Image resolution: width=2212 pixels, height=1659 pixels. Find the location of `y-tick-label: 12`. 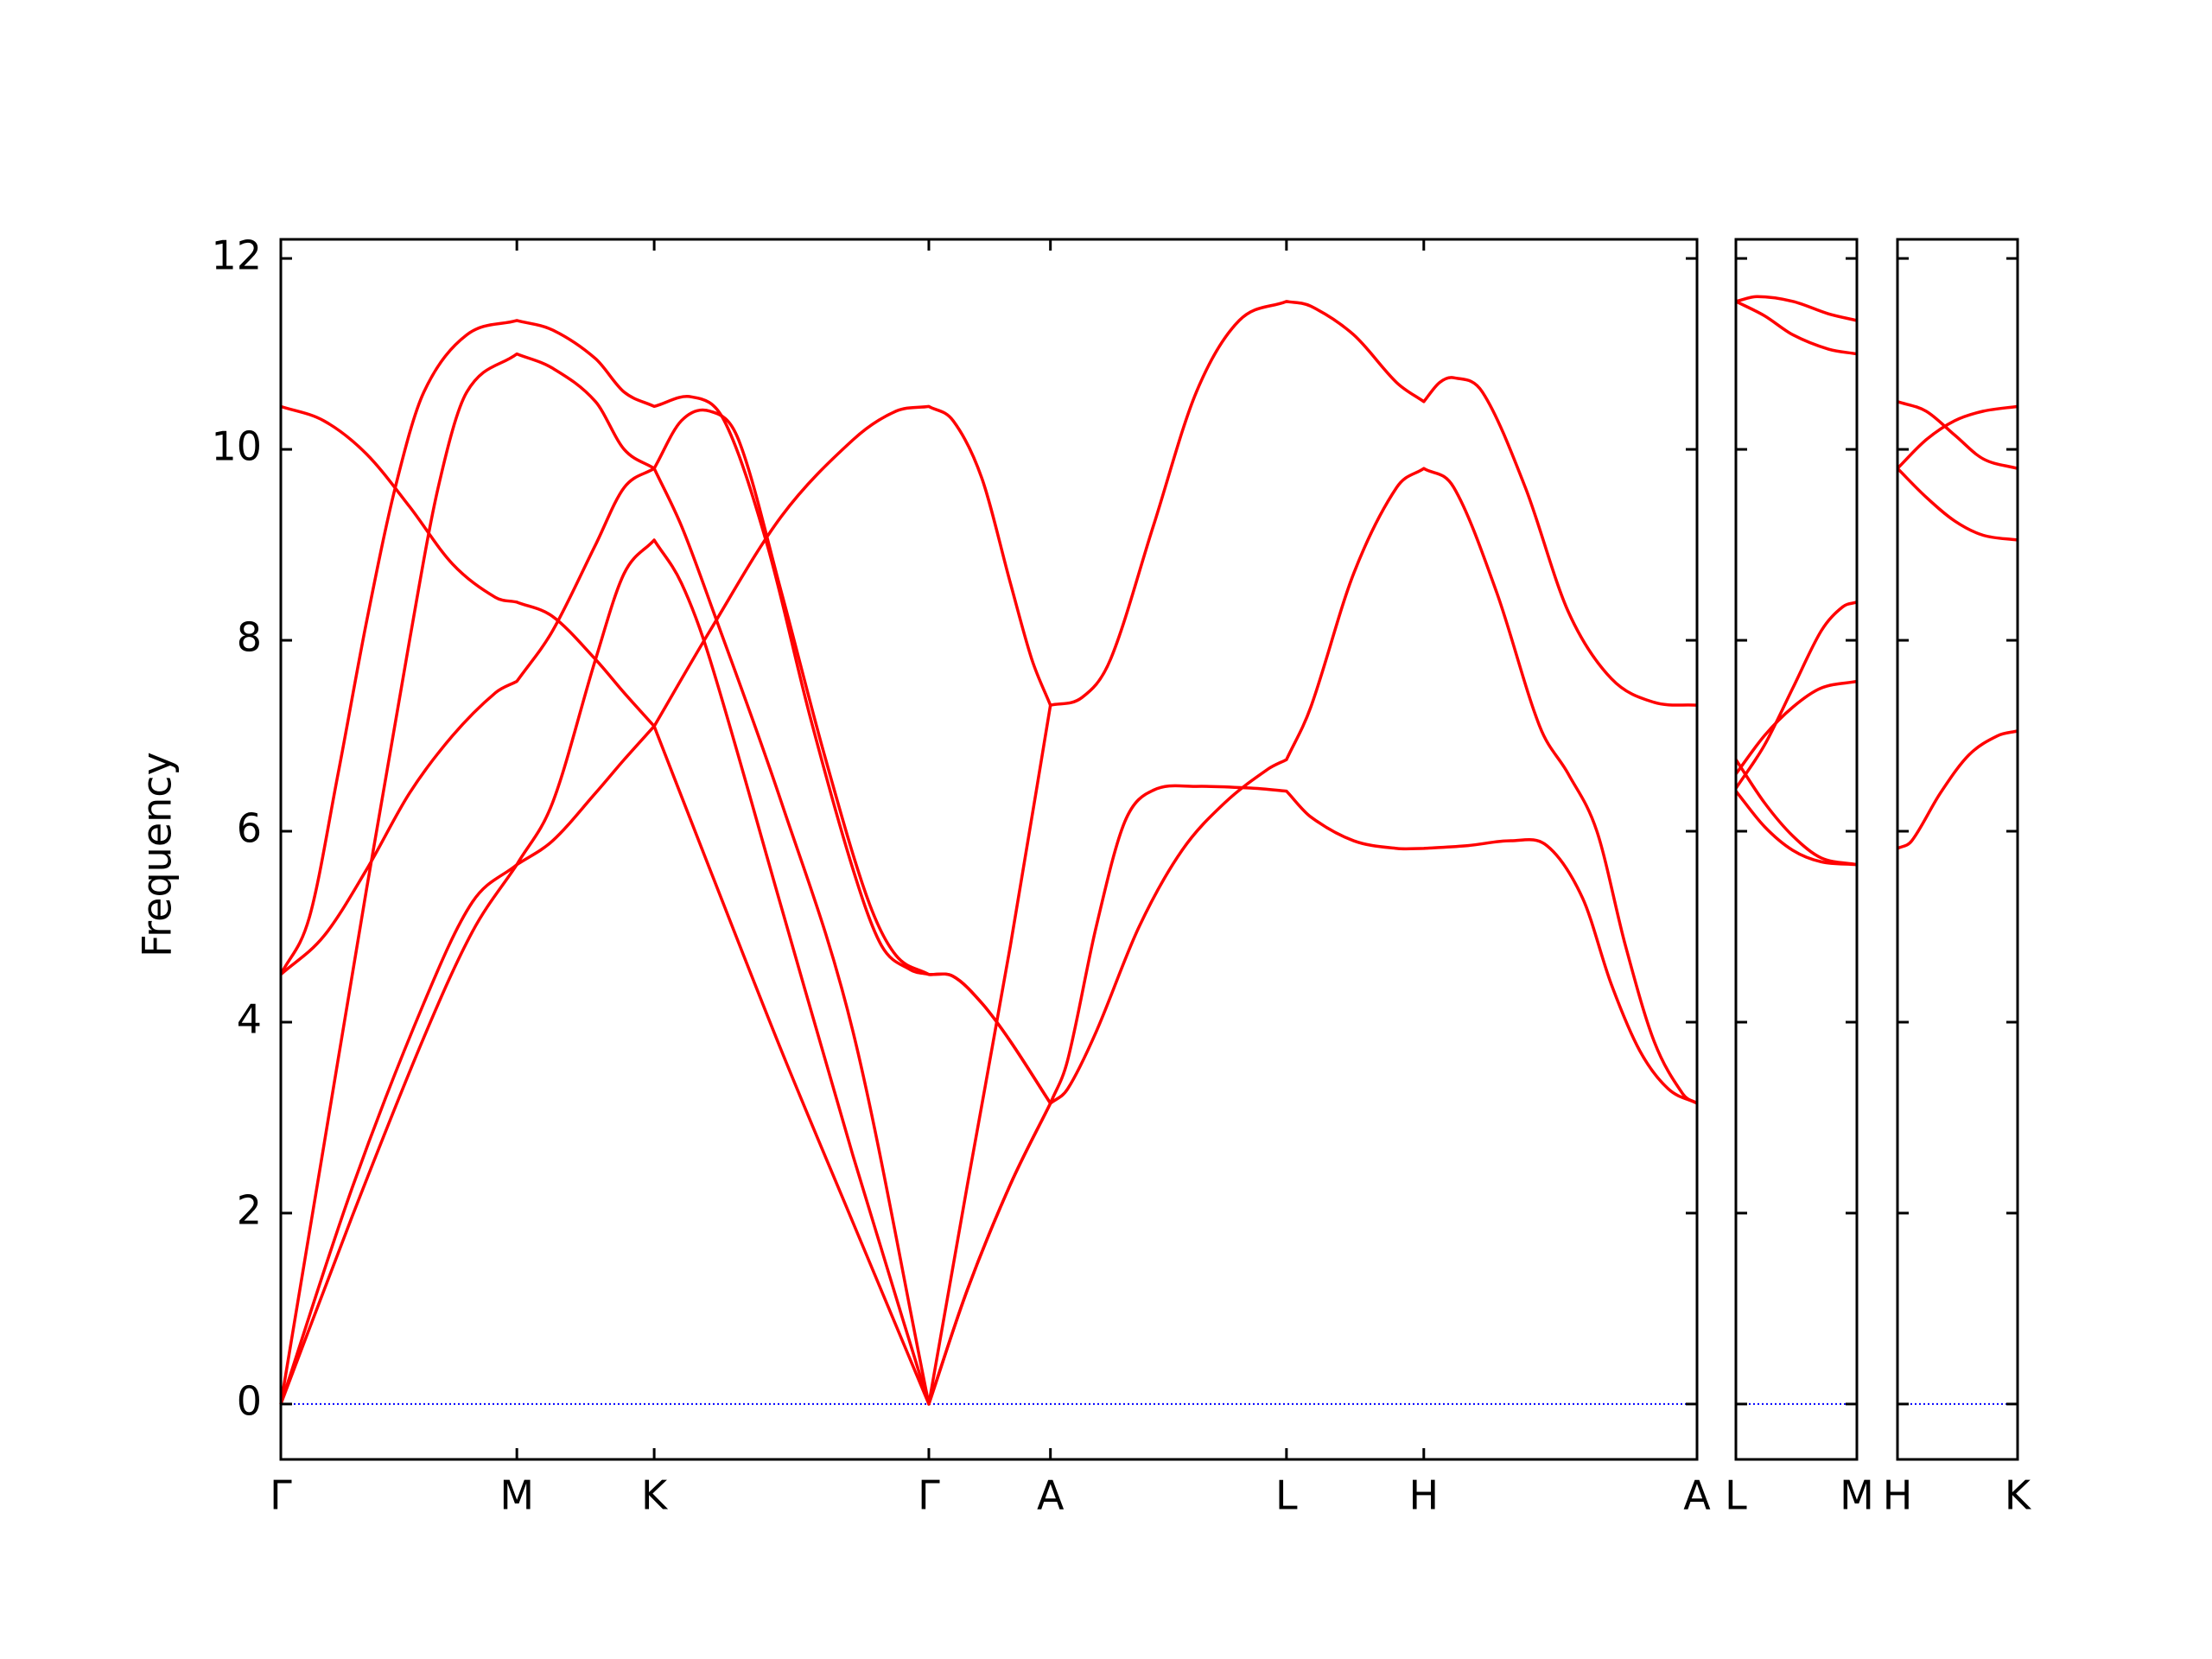

y-tick-label: 12 is located at coordinates (236, 255).